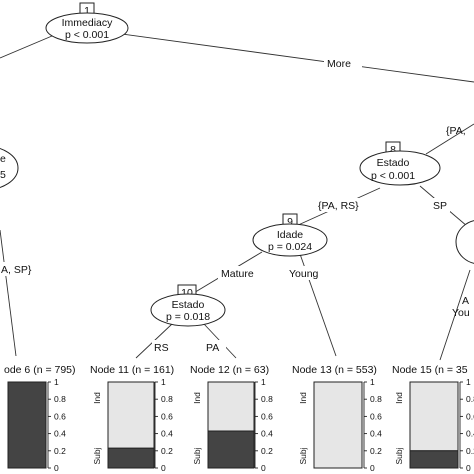 The width and height of the screenshot is (474, 474). What do you see at coordinates (132, 370) in the screenshot?
I see `terminal-title: Node 11 (n = 161)` at bounding box center [132, 370].